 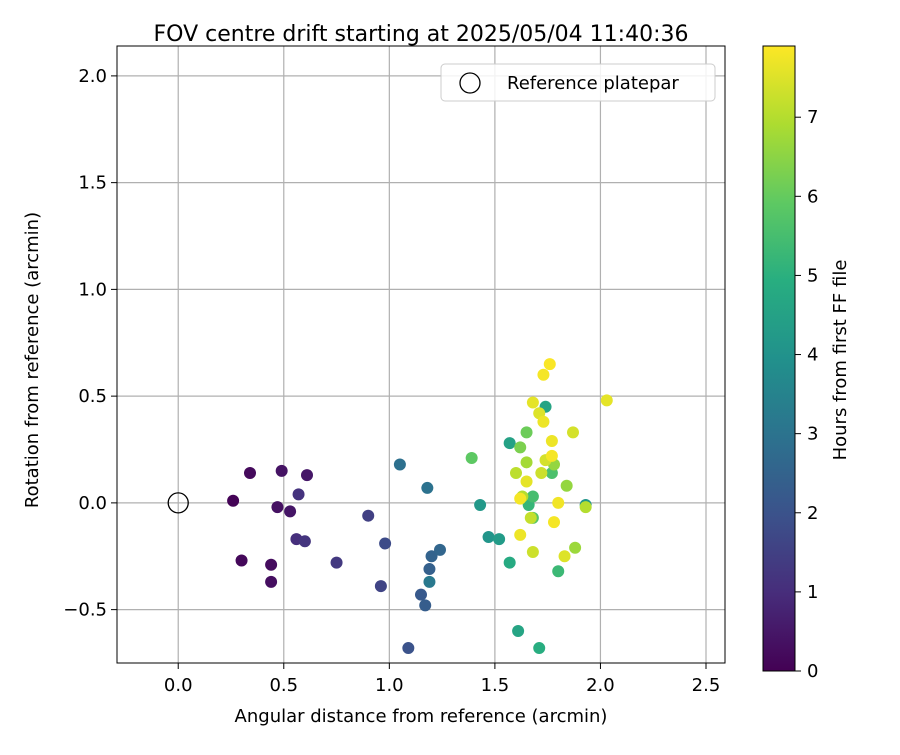 I want to click on colorbar-tick-label: 7, so click(x=812, y=117).